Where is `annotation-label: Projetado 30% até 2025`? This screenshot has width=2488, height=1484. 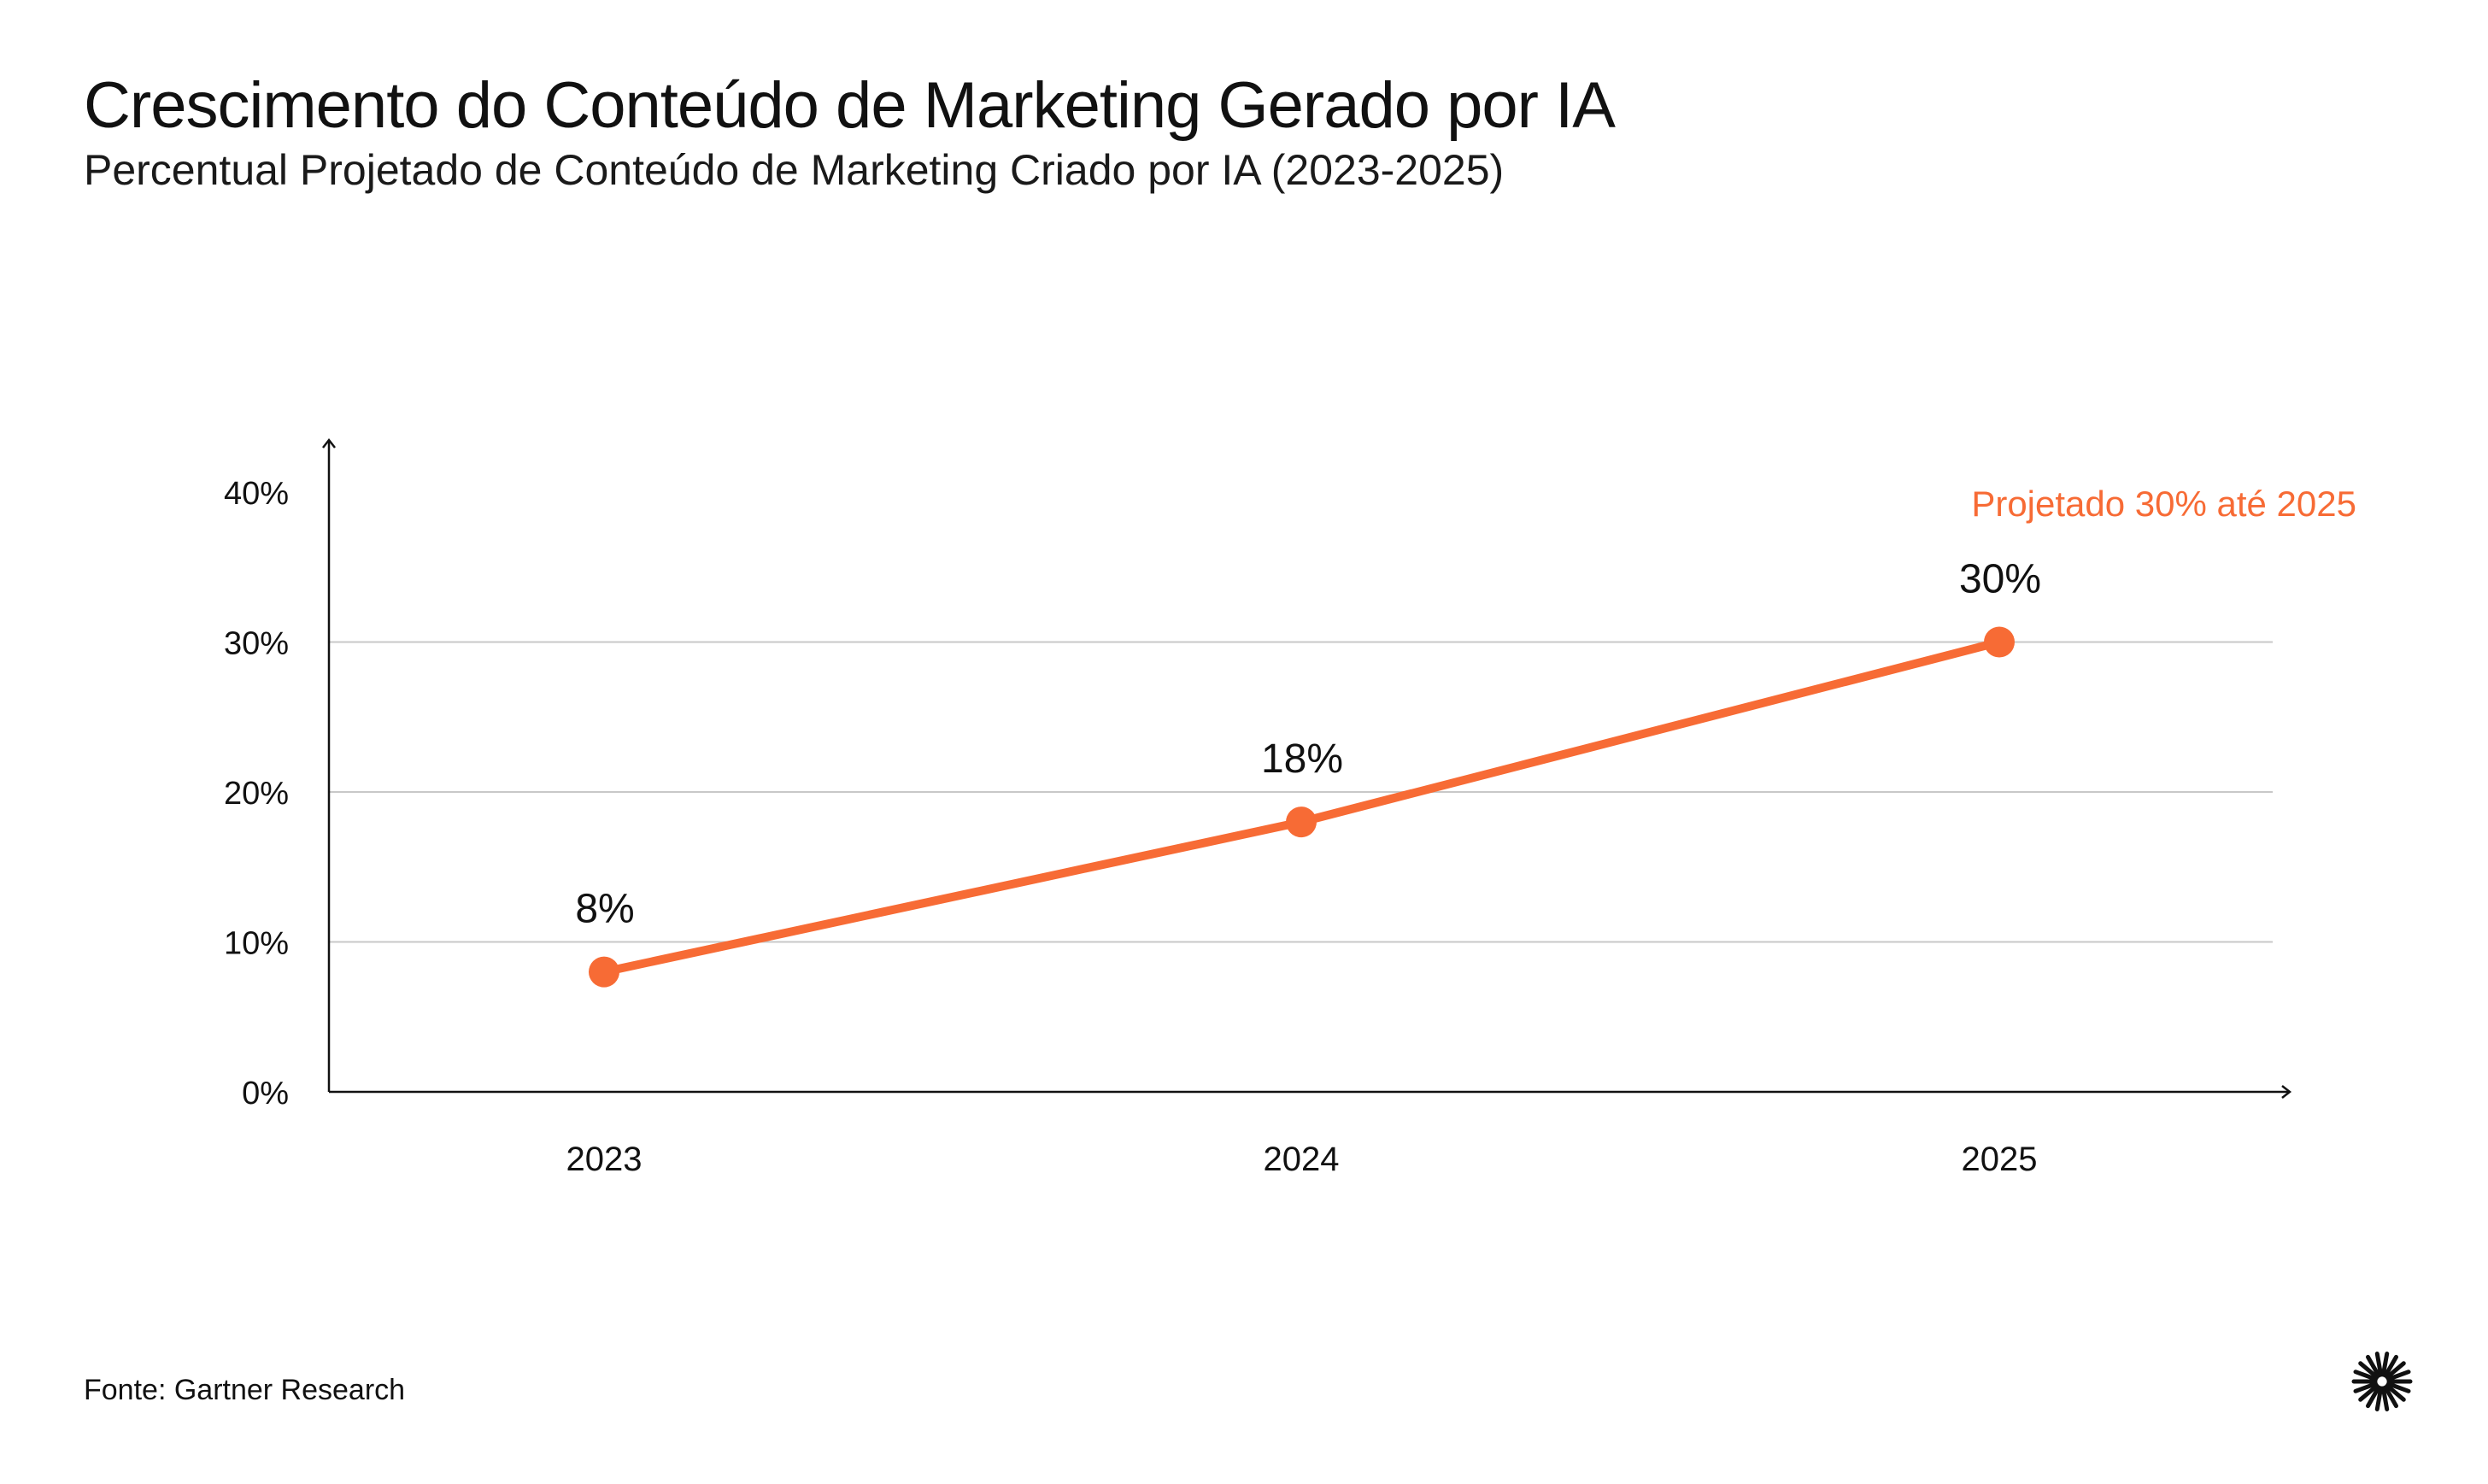 annotation-label: Projetado 30% até 2025 is located at coordinates (2163, 504).